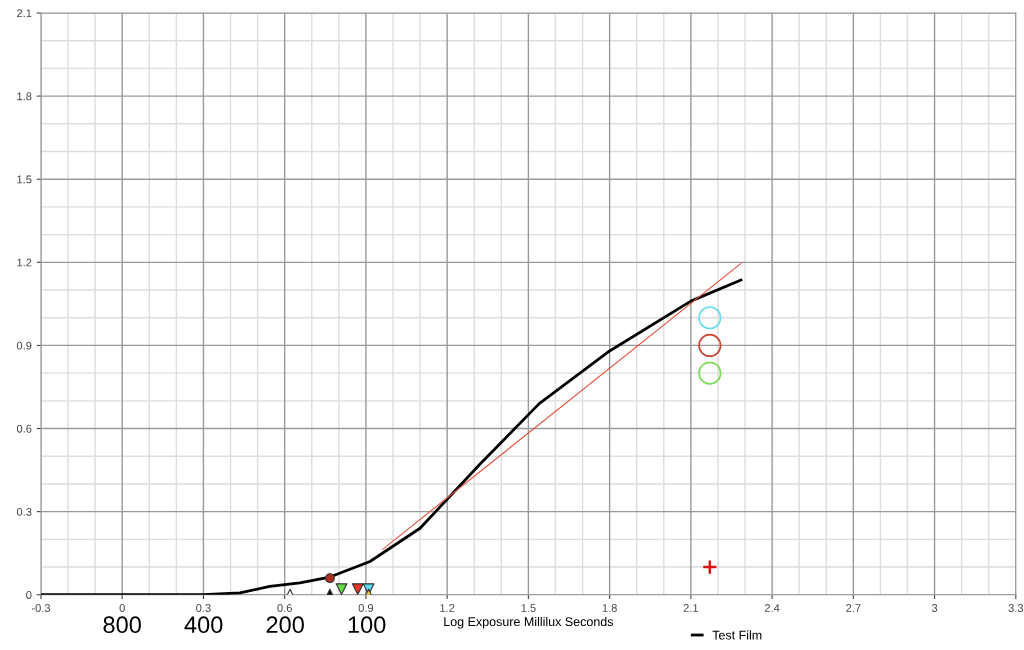 The width and height of the screenshot is (1024, 650). What do you see at coordinates (24, 179) in the screenshot?
I see `y-tick-label: 1.5` at bounding box center [24, 179].